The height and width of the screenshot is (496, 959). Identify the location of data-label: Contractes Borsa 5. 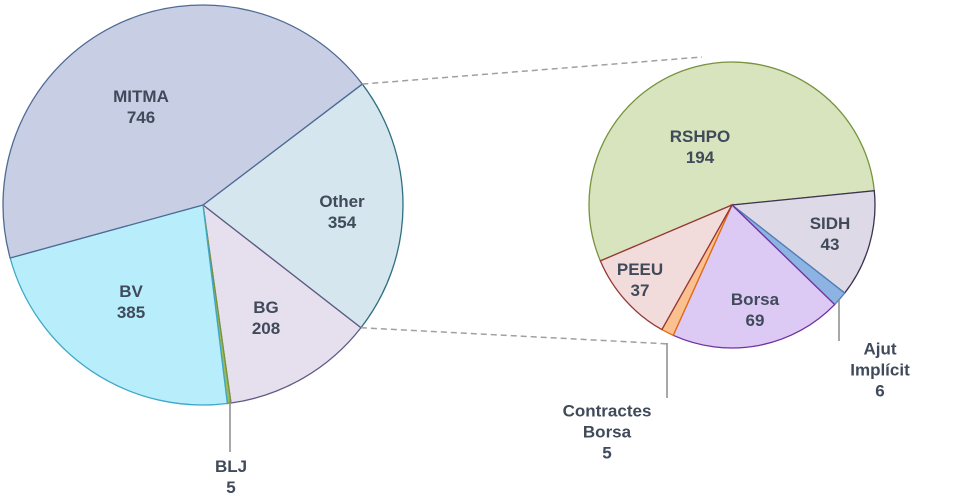
(607, 432).